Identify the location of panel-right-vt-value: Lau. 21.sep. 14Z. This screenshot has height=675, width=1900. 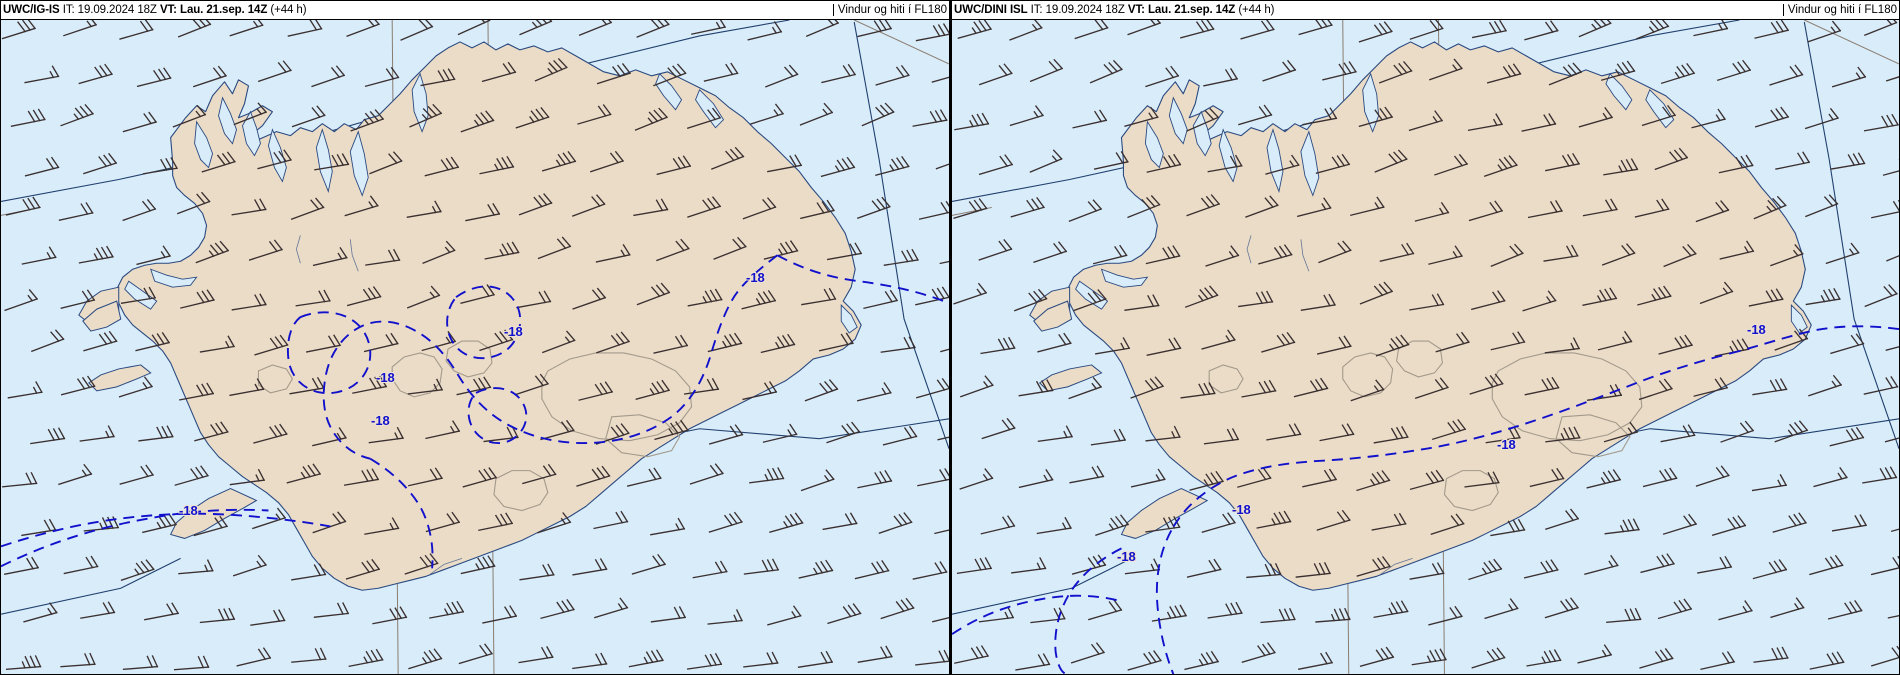
(1191, 10).